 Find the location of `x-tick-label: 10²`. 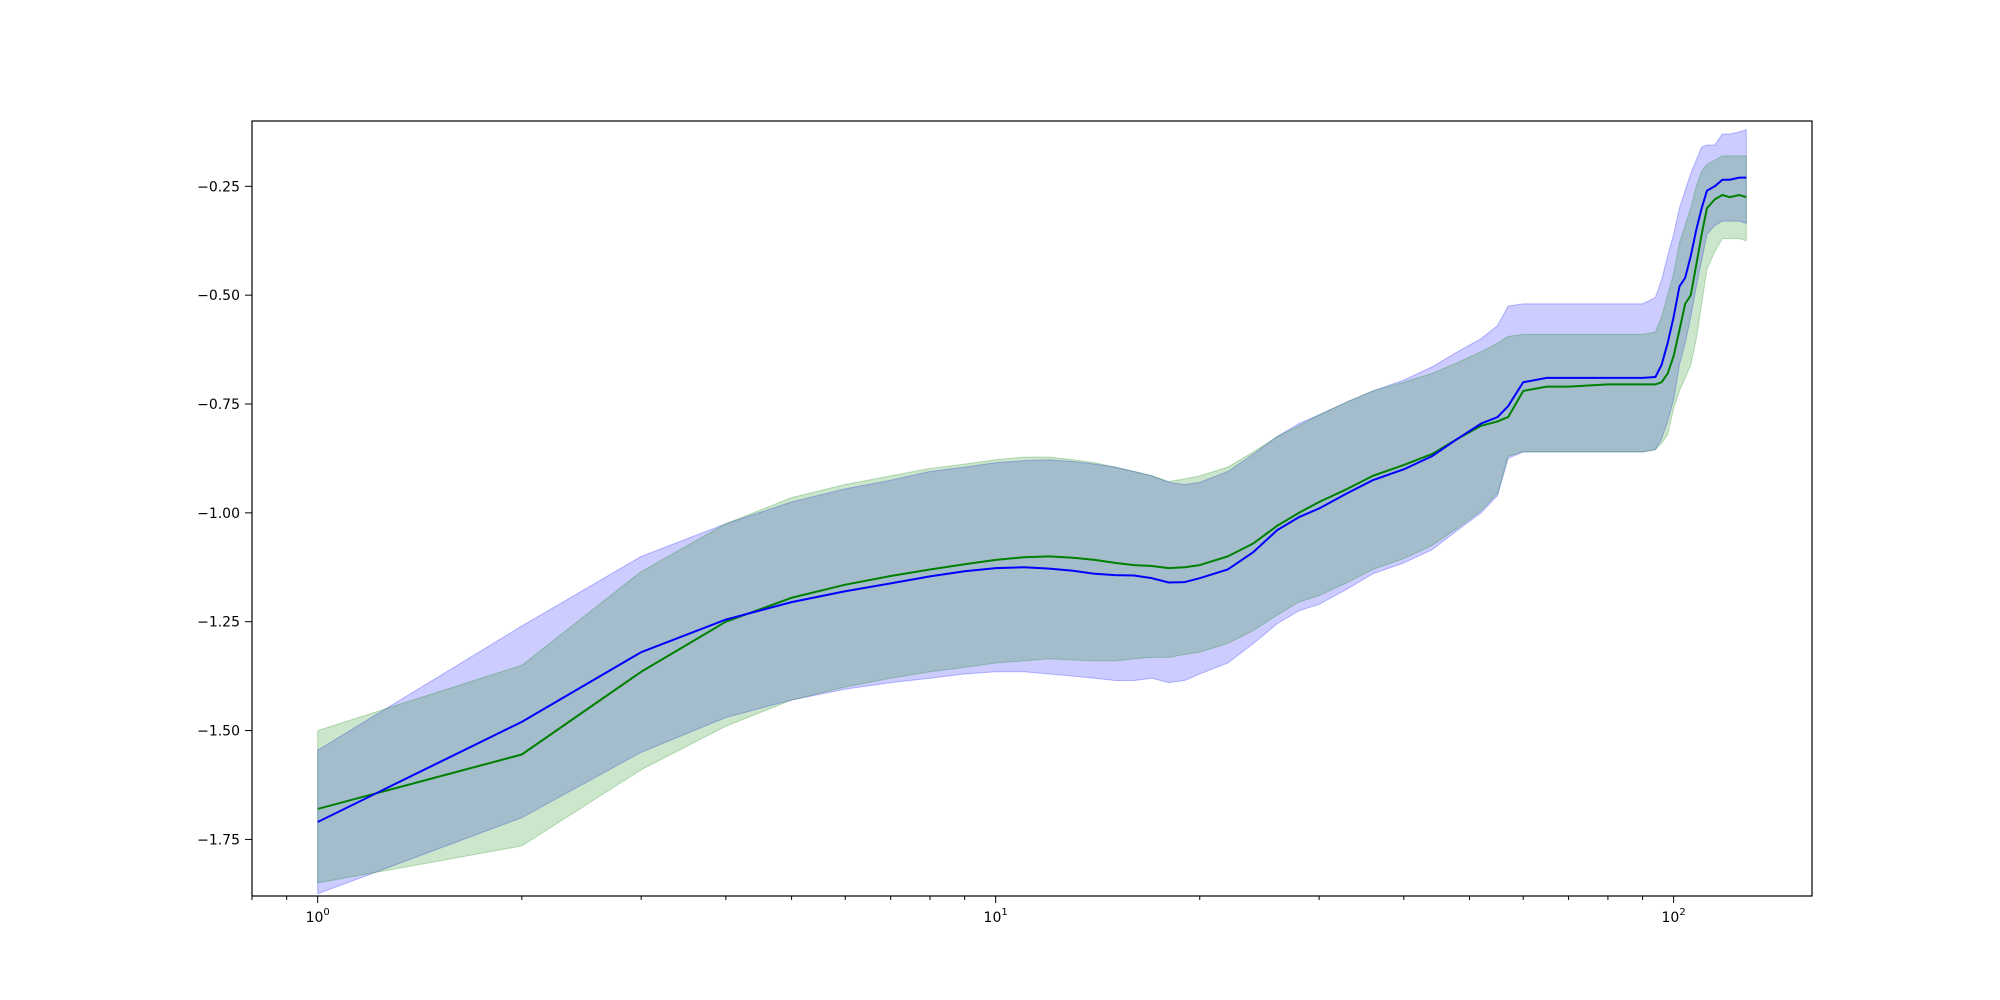

x-tick-label: 10² is located at coordinates (1674, 916).